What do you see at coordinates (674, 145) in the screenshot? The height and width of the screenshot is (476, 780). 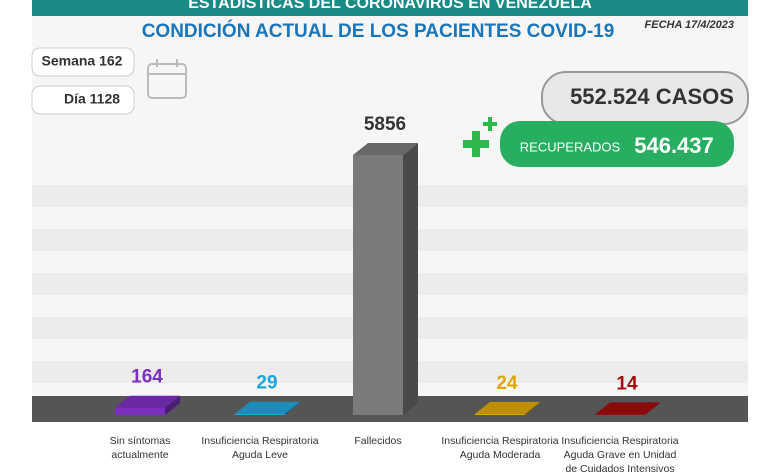 I see `recovered-value: 546.437` at bounding box center [674, 145].